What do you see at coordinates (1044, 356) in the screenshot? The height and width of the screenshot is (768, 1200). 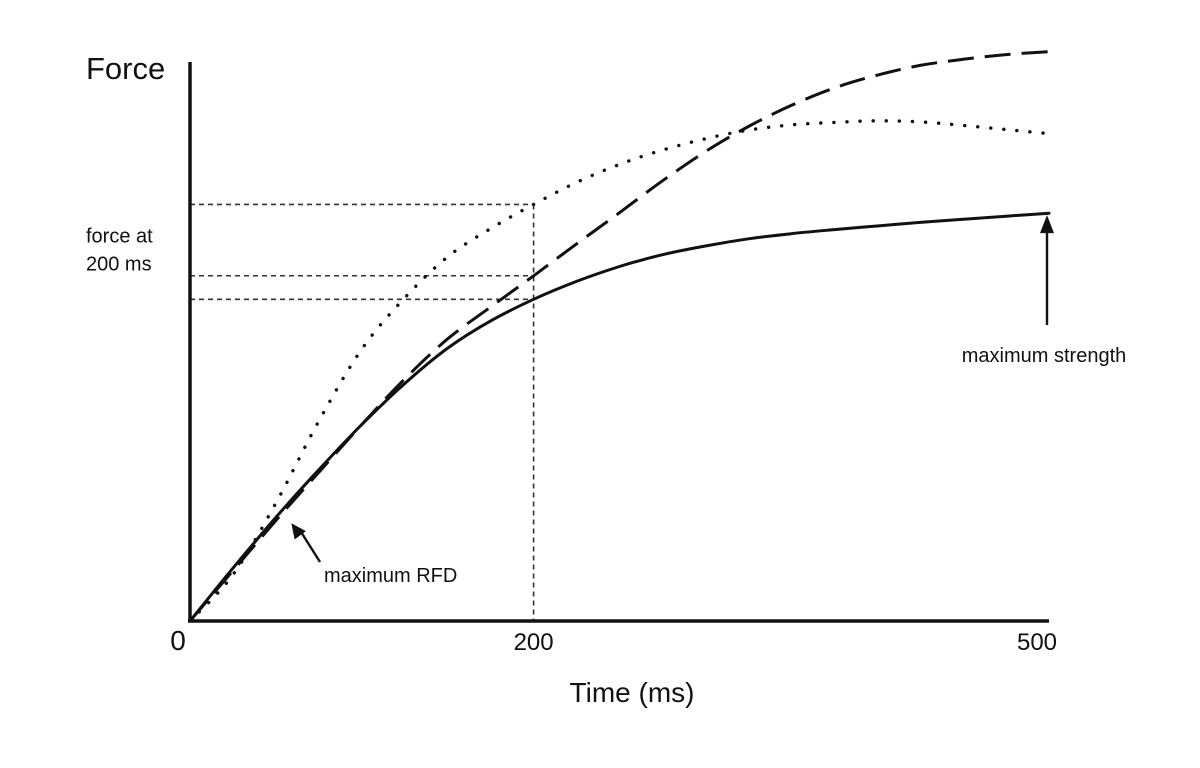 I see `annotation-maximum-strength: maximum strength` at bounding box center [1044, 356].